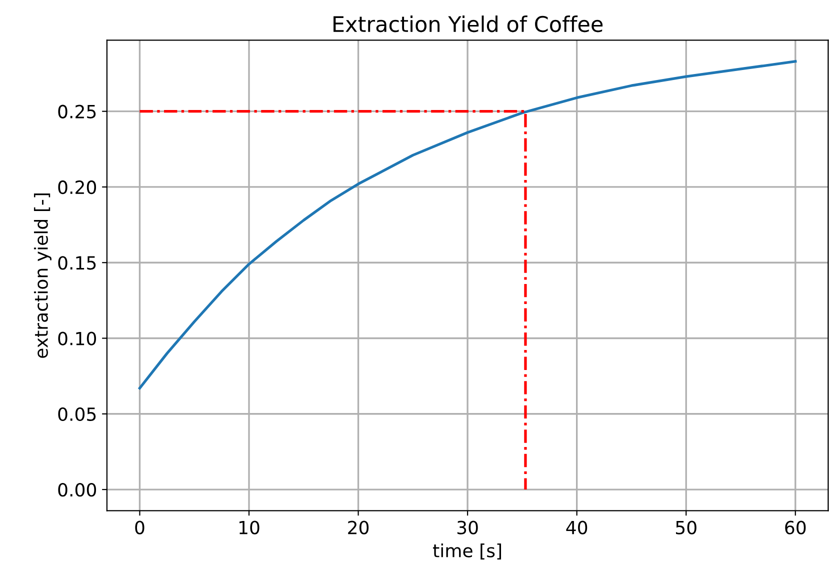 This screenshot has height=583, width=829. Describe the element at coordinates (139, 527) in the screenshot. I see `x-tick-label: 0` at that location.